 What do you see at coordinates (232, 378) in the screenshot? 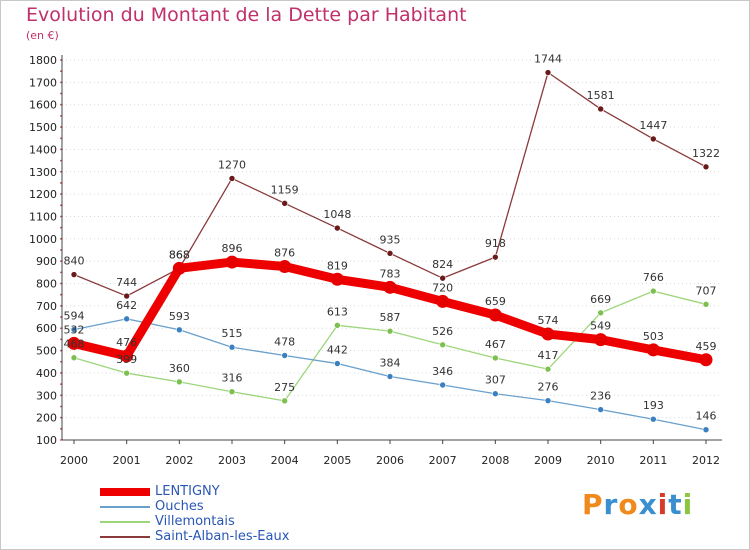
I see `data-label: 316` at bounding box center [232, 378].